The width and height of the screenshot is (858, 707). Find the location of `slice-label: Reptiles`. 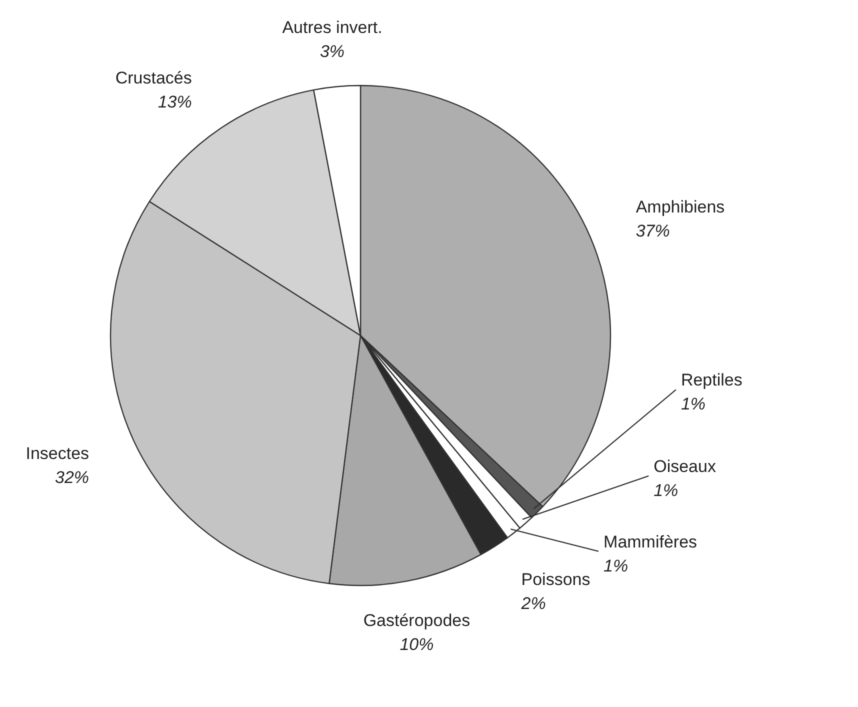

slice-label: Reptiles is located at coordinates (711, 380).